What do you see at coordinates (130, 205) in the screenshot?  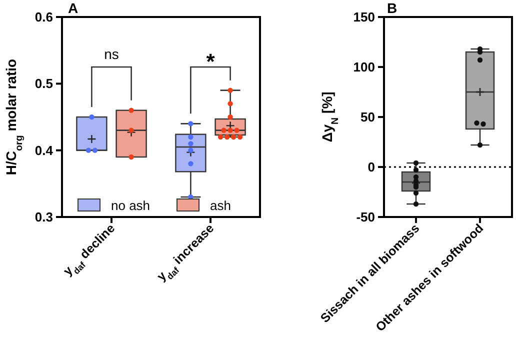 I see `legend-label: no ash` at bounding box center [130, 205].